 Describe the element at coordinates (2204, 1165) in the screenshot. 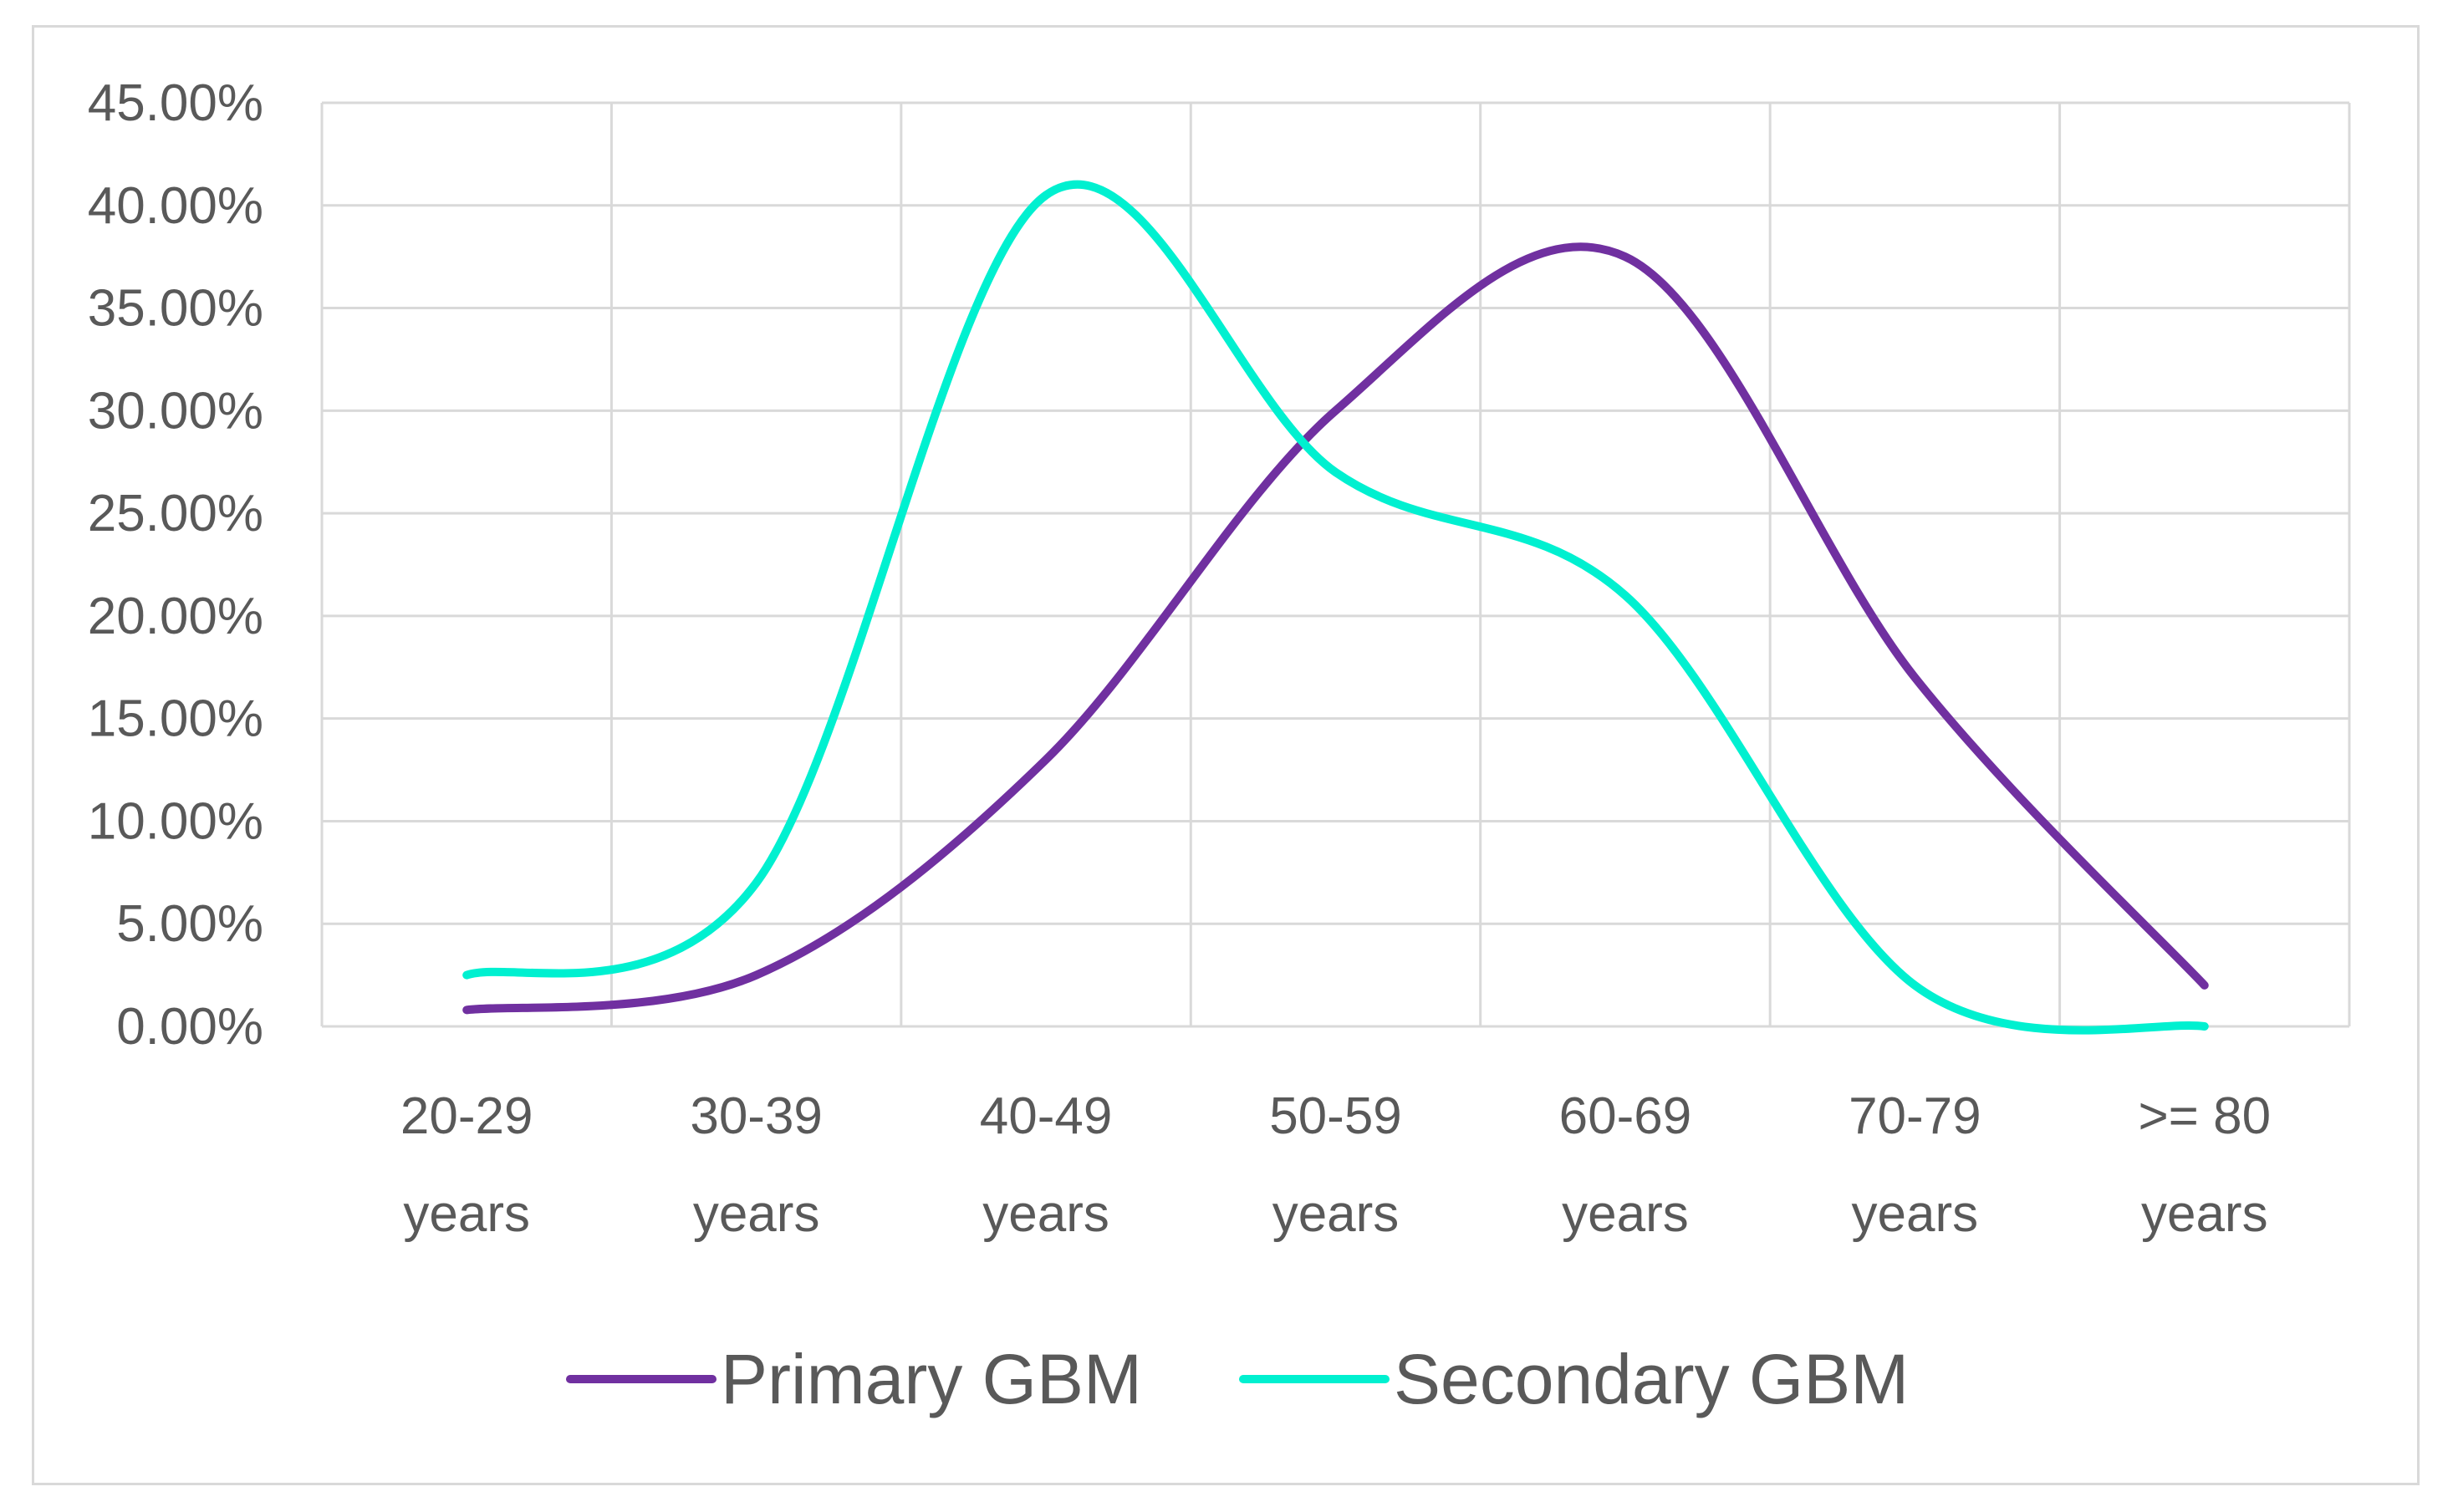

I see `x-tick-label: >= 80 years` at that location.